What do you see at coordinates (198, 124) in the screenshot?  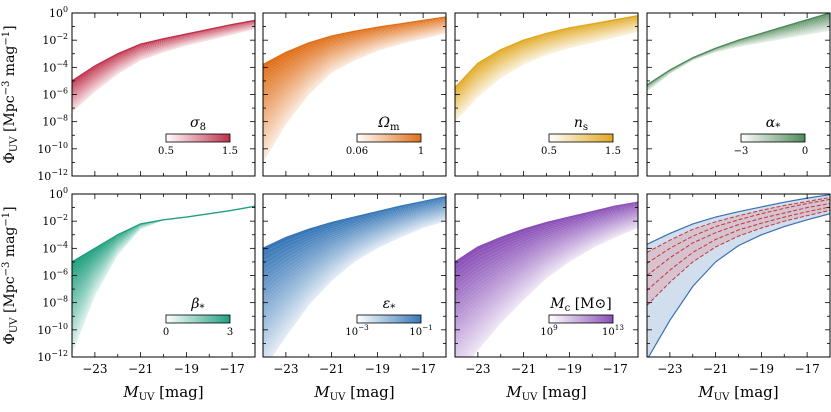 I see `colorbar-label: σ8` at bounding box center [198, 124].